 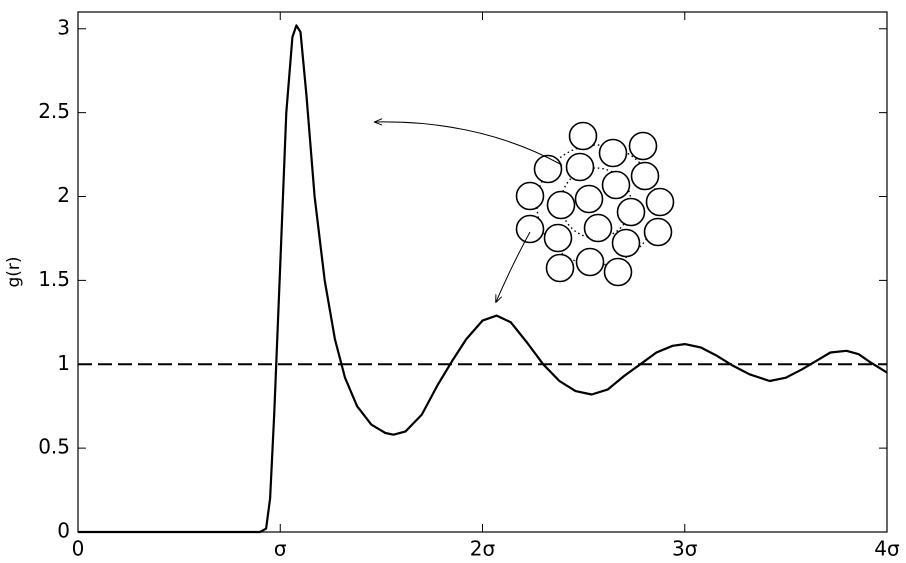 What do you see at coordinates (63, 531) in the screenshot?
I see `y-tick-label: 0` at bounding box center [63, 531].